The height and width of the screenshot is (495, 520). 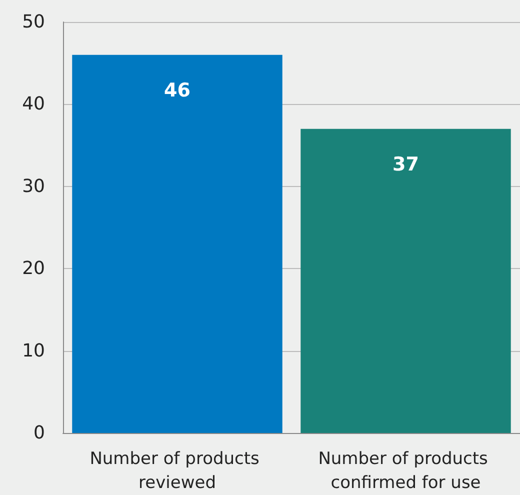 What do you see at coordinates (33, 22) in the screenshot?
I see `y-tick-label: 50` at bounding box center [33, 22].